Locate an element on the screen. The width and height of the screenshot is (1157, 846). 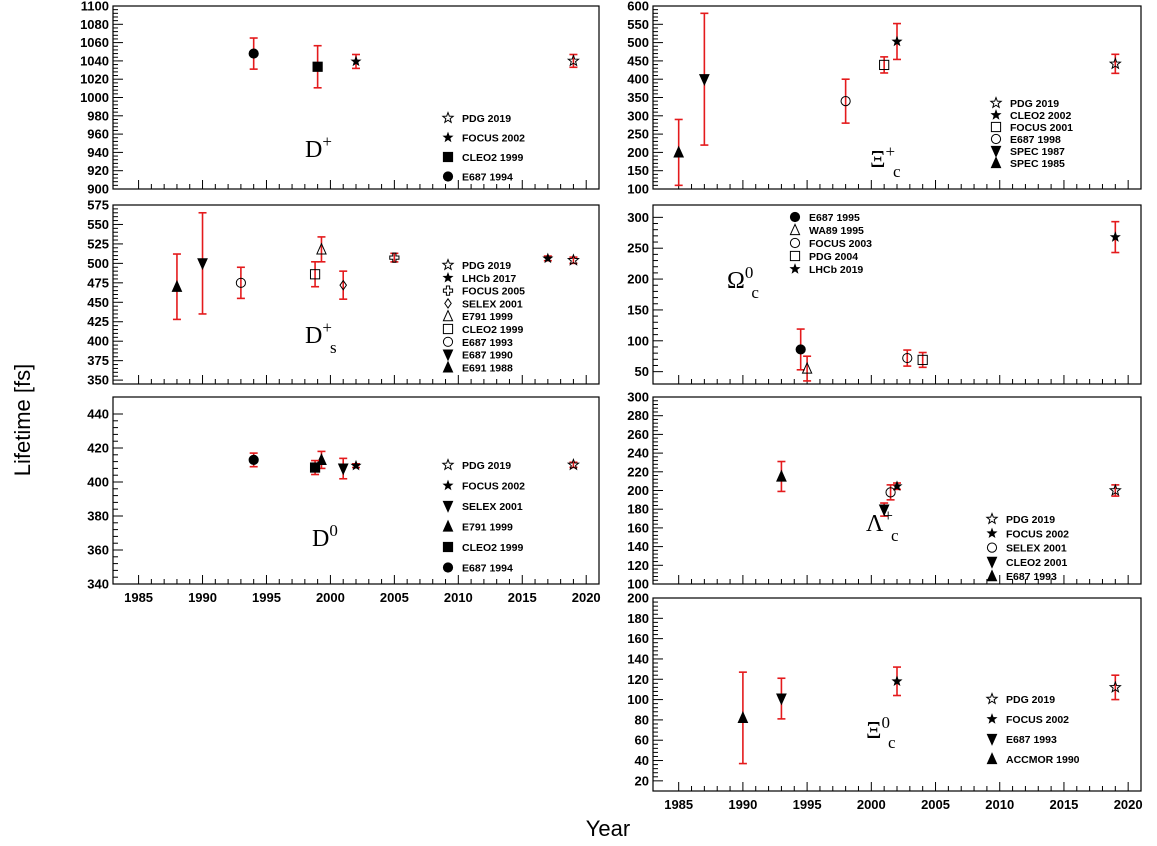
legend-entry: CLEO2 2002 is located at coordinates (1040, 116).